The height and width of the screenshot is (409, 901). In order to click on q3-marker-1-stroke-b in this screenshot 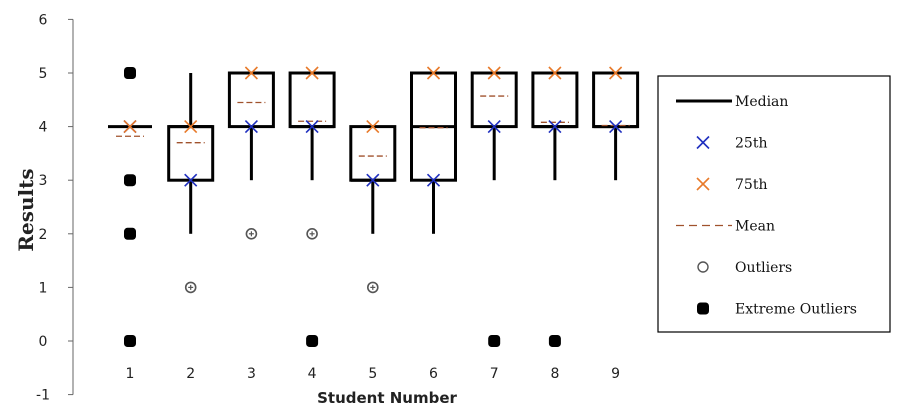, I will do `click(130, 127)`.